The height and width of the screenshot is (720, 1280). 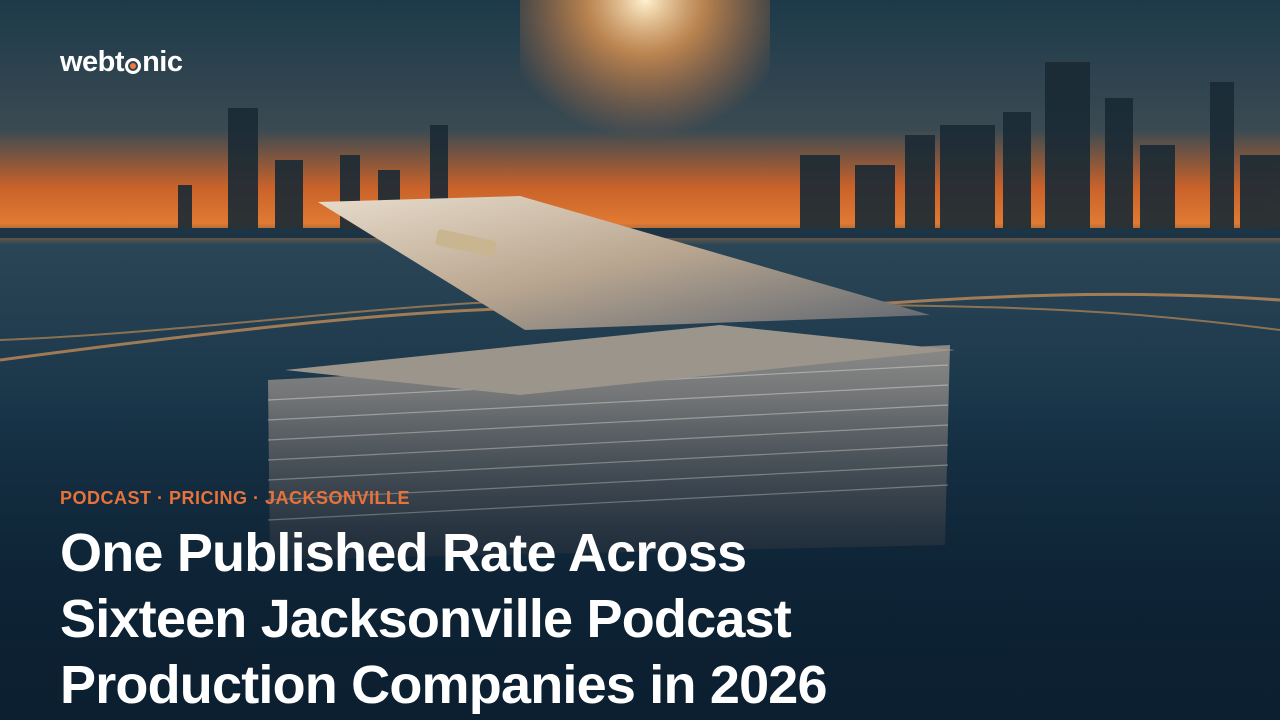 I want to click on logo-text: webt, so click(x=92, y=62).